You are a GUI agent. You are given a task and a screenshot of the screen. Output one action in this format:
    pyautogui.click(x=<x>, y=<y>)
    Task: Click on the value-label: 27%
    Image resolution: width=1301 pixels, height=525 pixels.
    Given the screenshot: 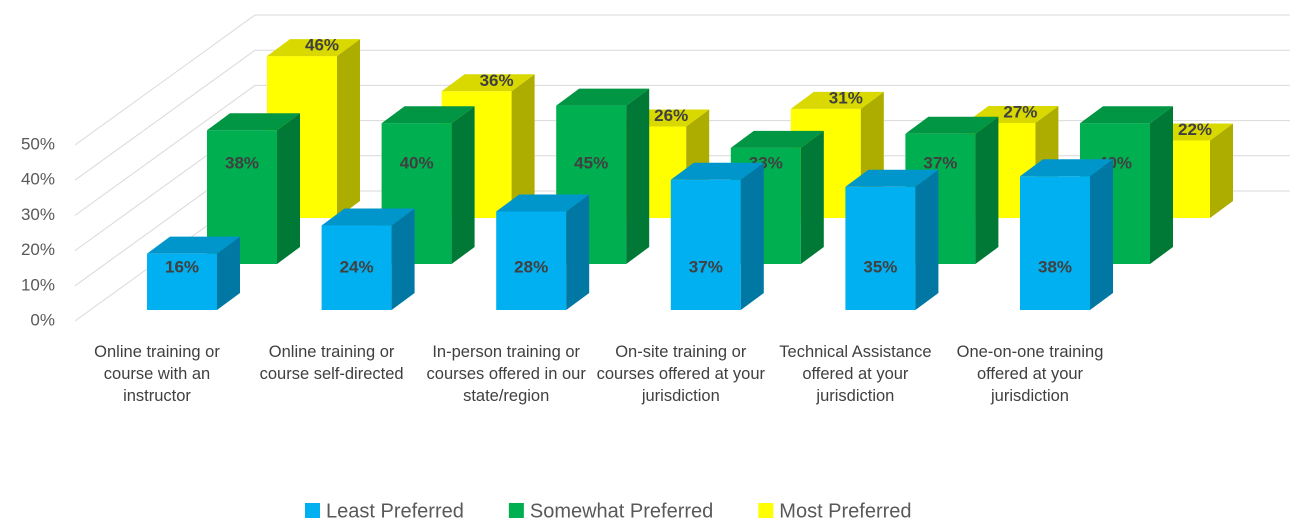 What is the action you would take?
    pyautogui.click(x=1020, y=111)
    